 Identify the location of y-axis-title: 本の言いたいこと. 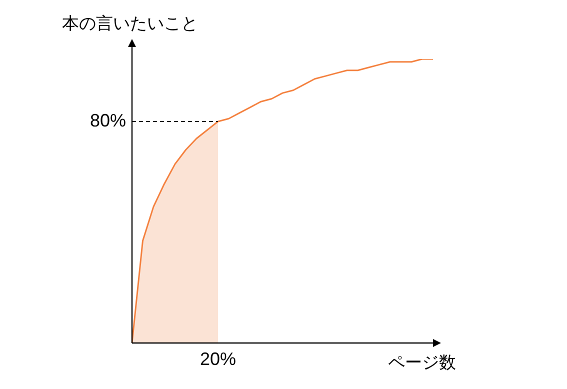
(130, 24).